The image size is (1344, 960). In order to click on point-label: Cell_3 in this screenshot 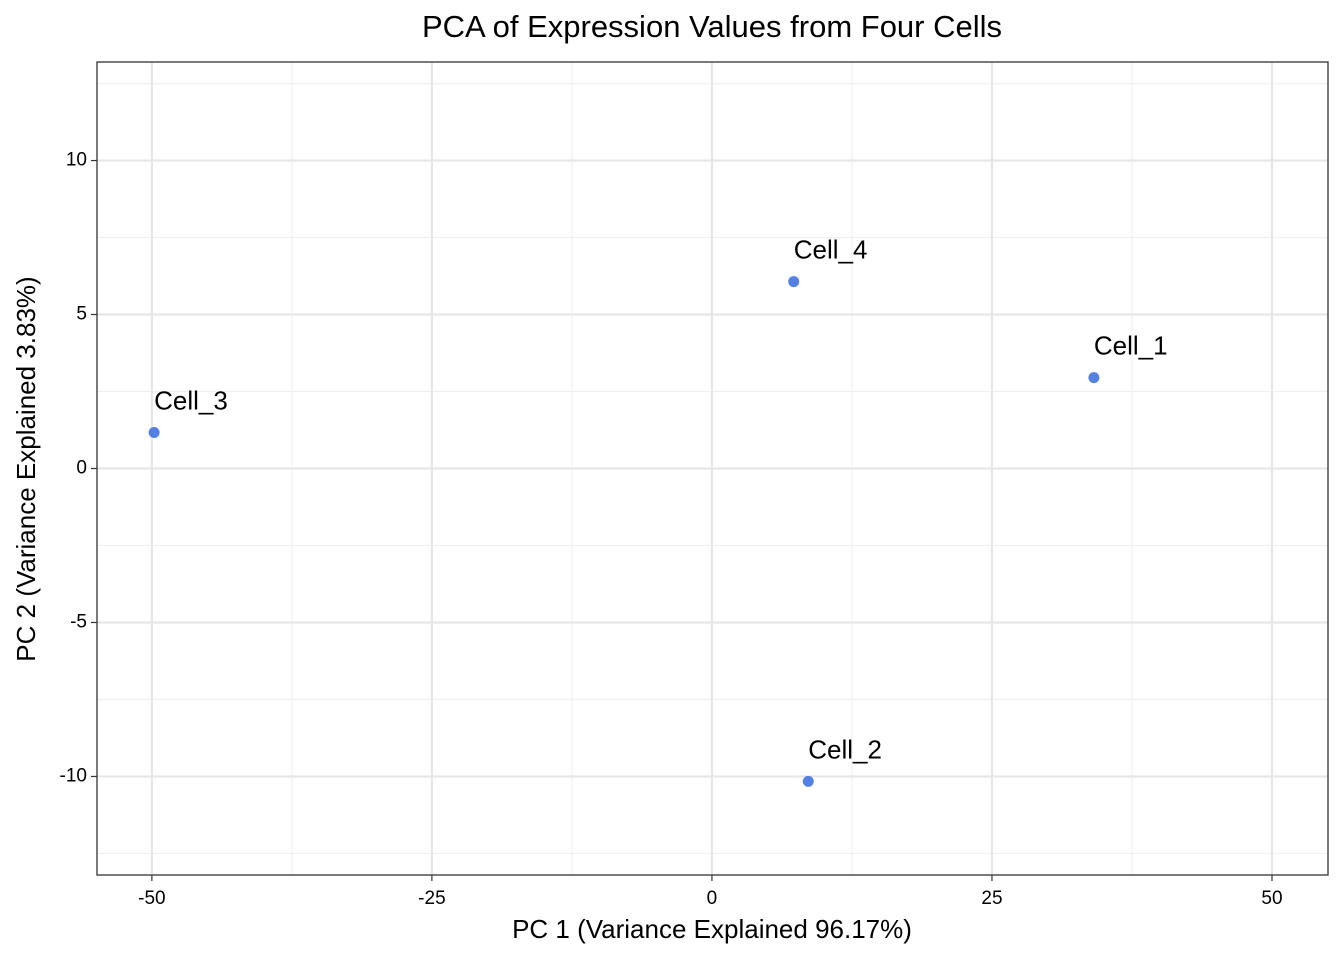, I will do `click(191, 400)`.